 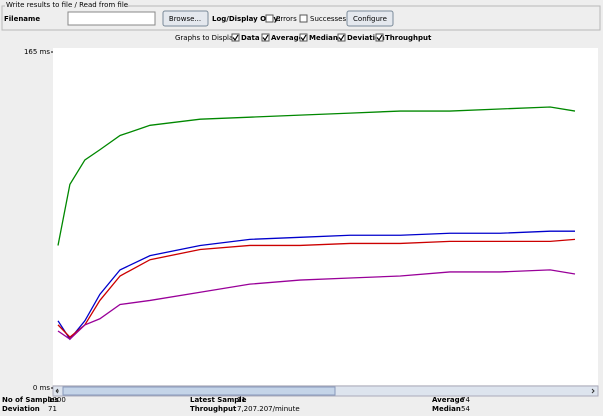 I want to click on successes-label: Successes, so click(x=328, y=19).